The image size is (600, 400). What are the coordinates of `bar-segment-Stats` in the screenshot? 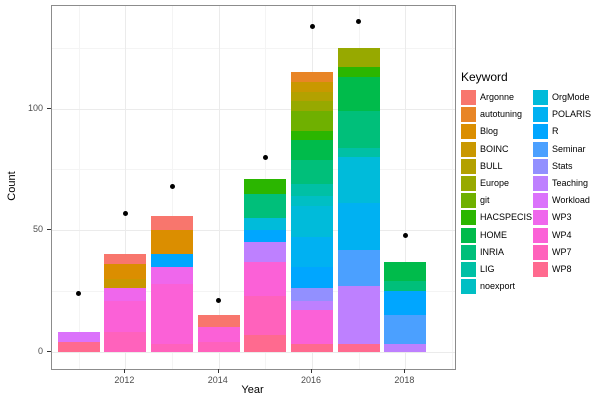 It's located at (312, 294).